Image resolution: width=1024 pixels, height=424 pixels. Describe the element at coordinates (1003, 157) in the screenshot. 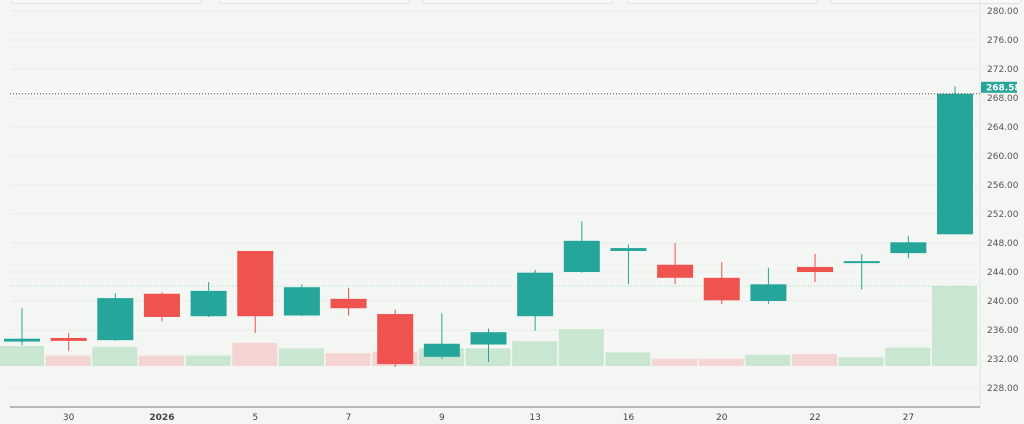

I see `y-tick-label: 260.00` at that location.